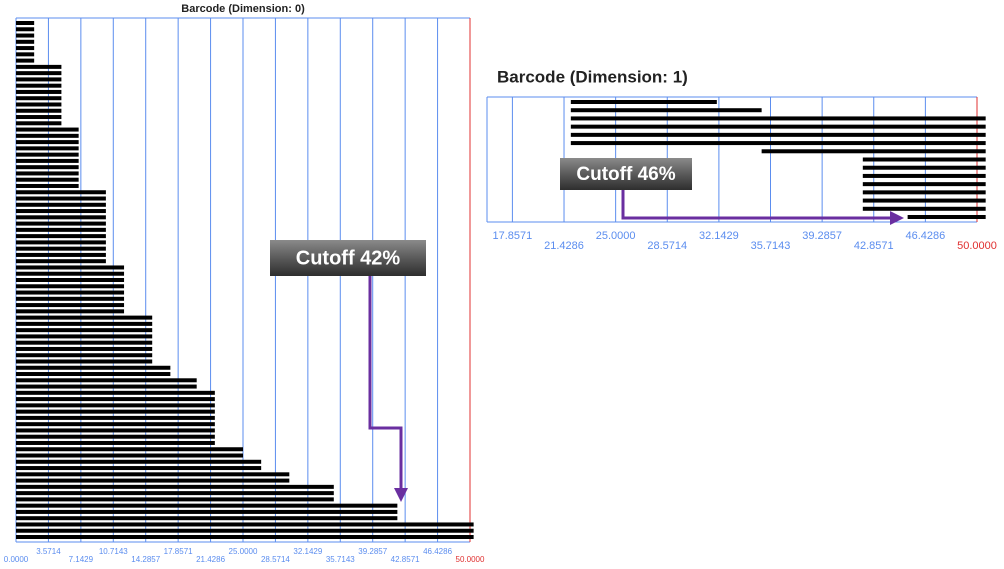 This screenshot has width=1004, height=569. I want to click on x-tick-label: 50.0000, so click(470, 559).